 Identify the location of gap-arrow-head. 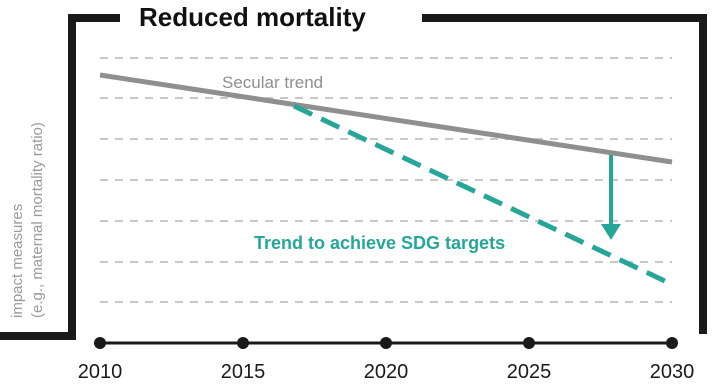
(611, 232).